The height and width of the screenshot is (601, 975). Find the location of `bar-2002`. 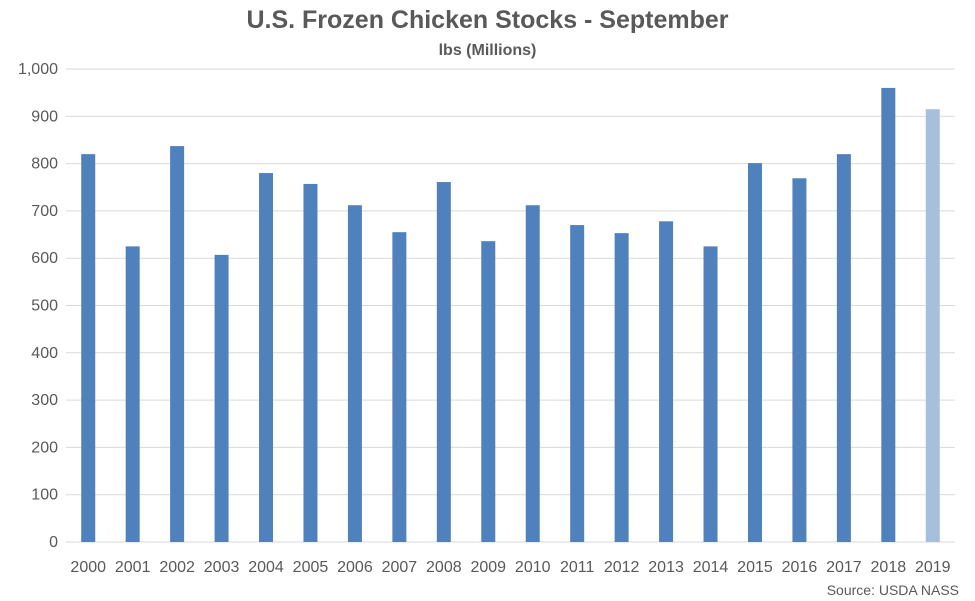

bar-2002 is located at coordinates (177, 344).